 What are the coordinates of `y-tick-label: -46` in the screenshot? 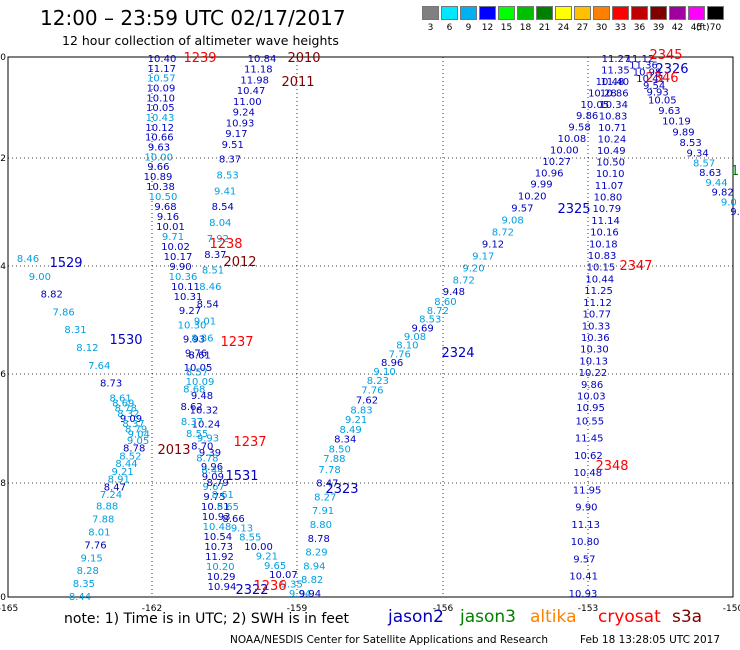 It's located at (3, 375).